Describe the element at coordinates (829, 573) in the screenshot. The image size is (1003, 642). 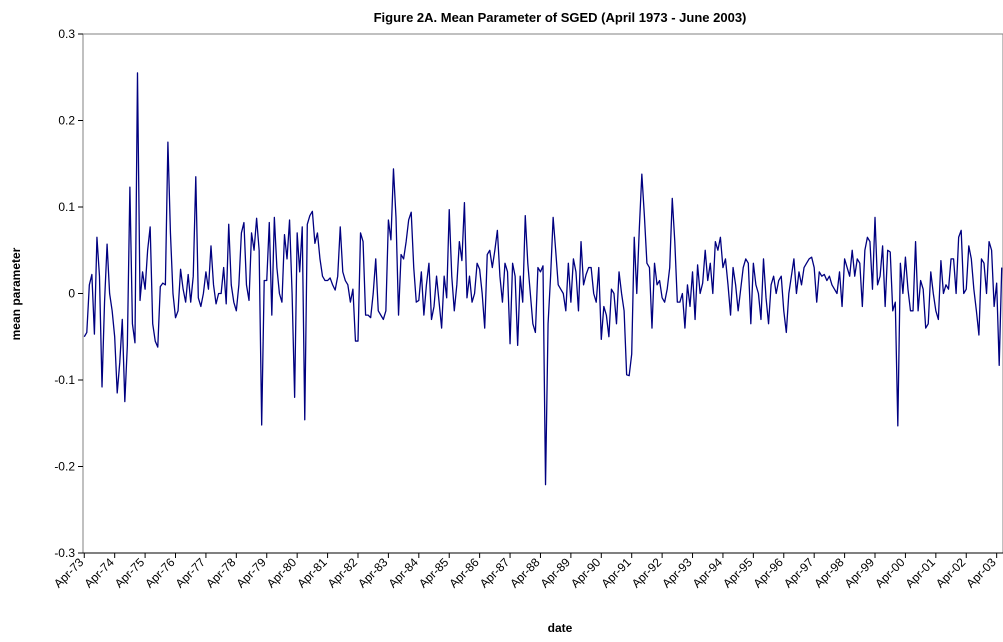
I see `x-tick-label: Apr-98` at that location.